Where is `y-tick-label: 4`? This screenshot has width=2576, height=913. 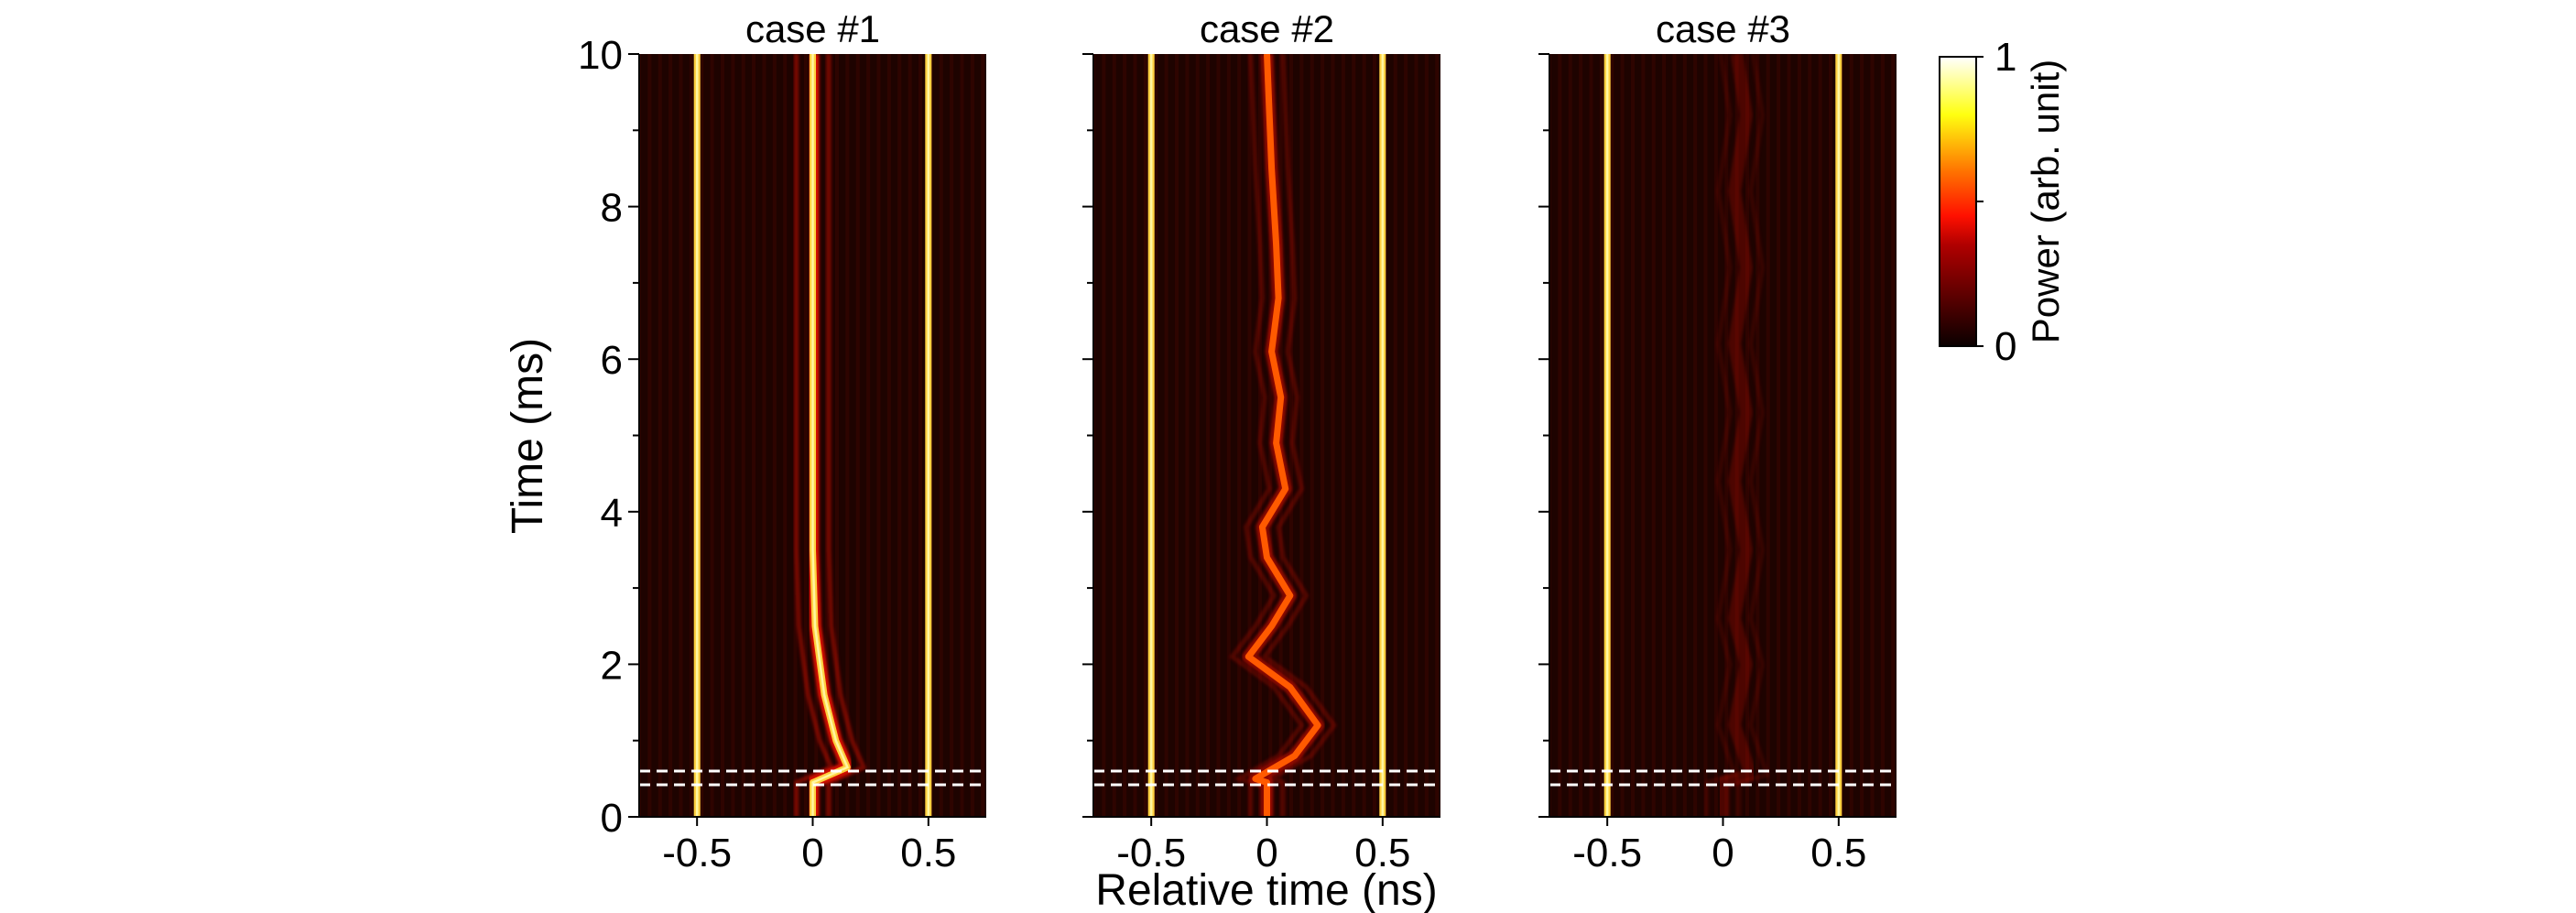 y-tick-label: 4 is located at coordinates (612, 513).